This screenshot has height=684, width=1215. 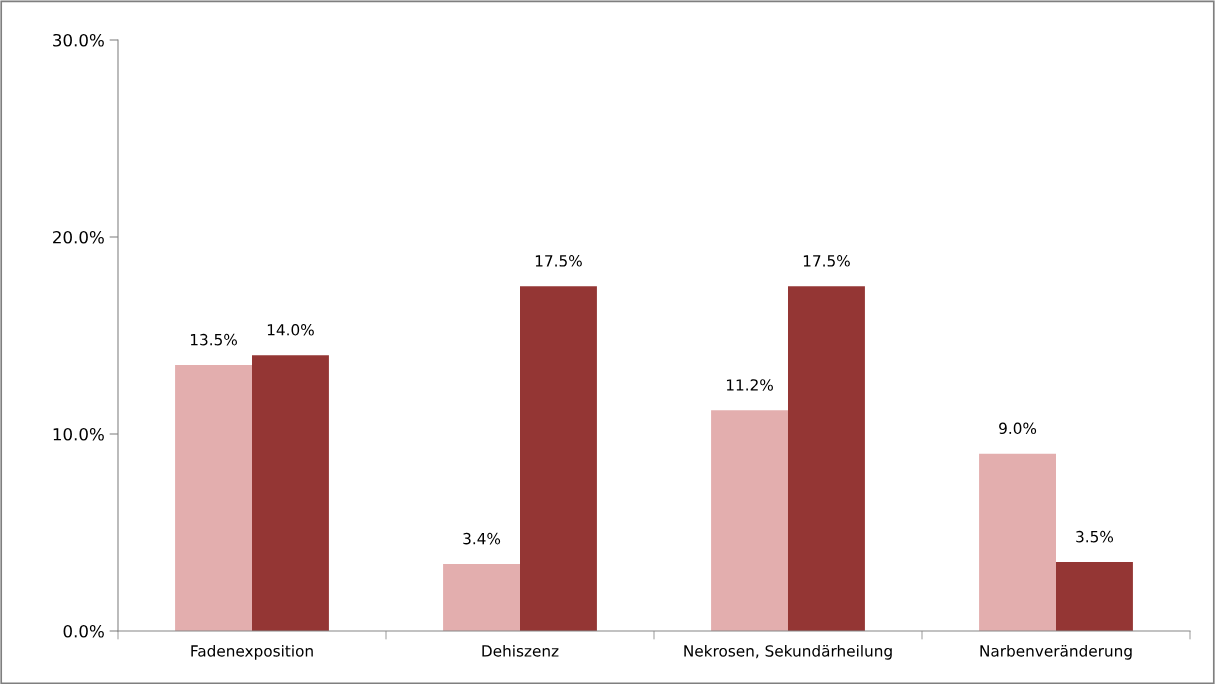 I want to click on x-tick-label: Dehiszenz, so click(x=520, y=650).